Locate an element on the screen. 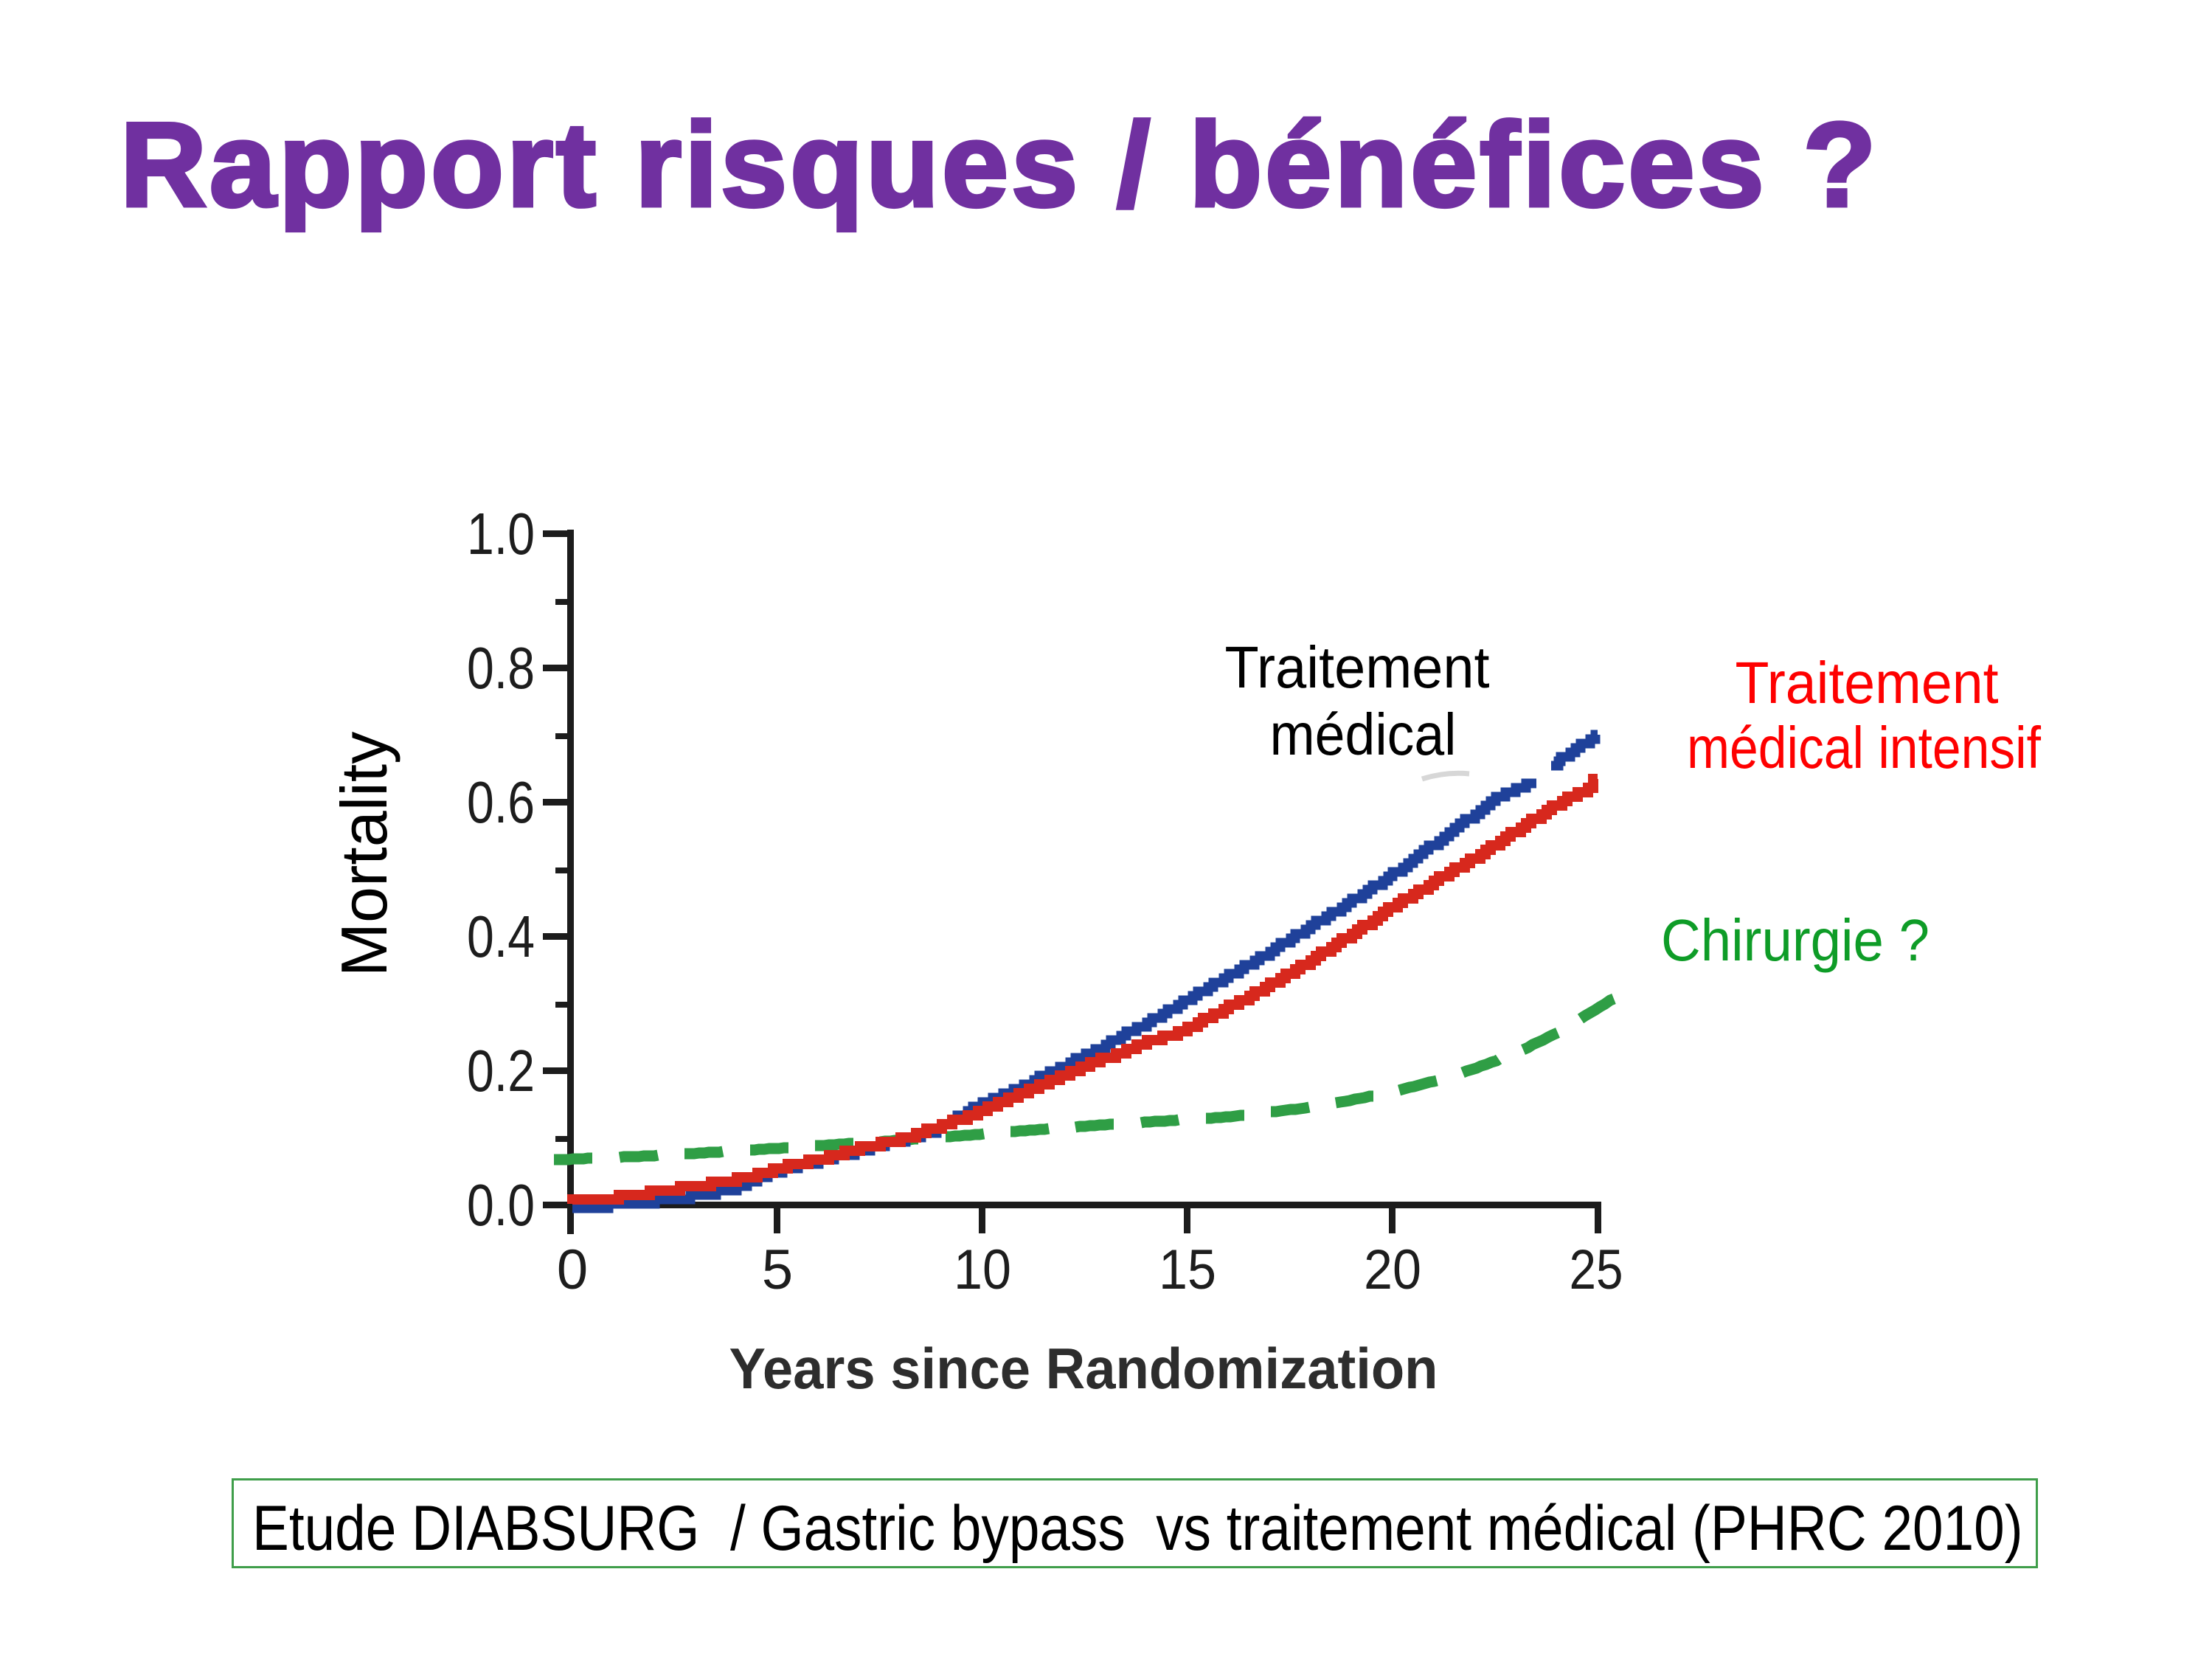 The height and width of the screenshot is (1659, 2212). svg-text: Years since Randomization is located at coordinates (1083, 1369).